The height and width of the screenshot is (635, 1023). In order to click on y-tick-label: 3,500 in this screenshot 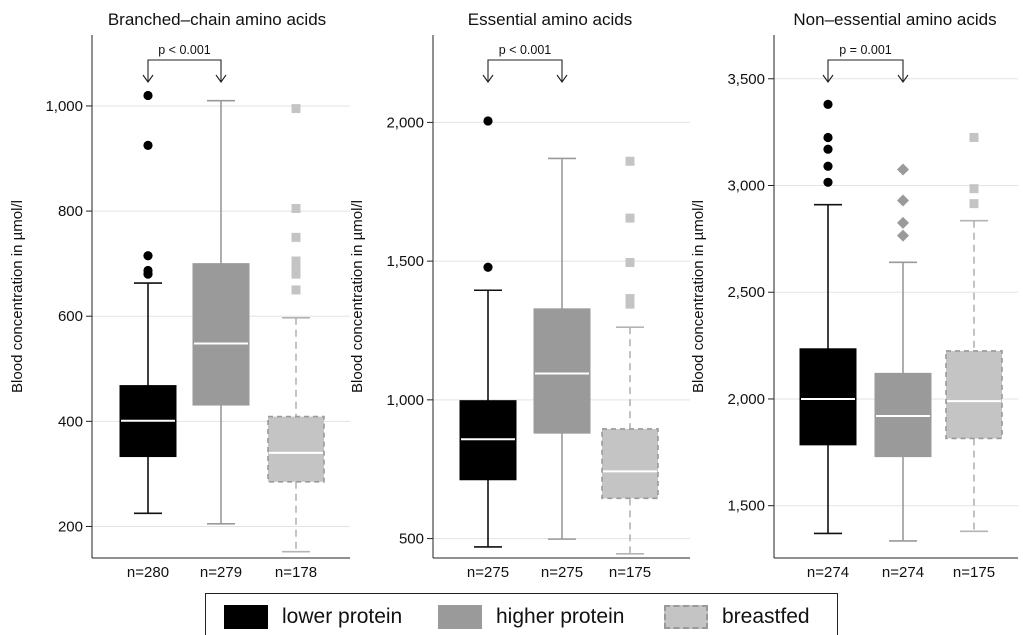, I will do `click(746, 79)`.